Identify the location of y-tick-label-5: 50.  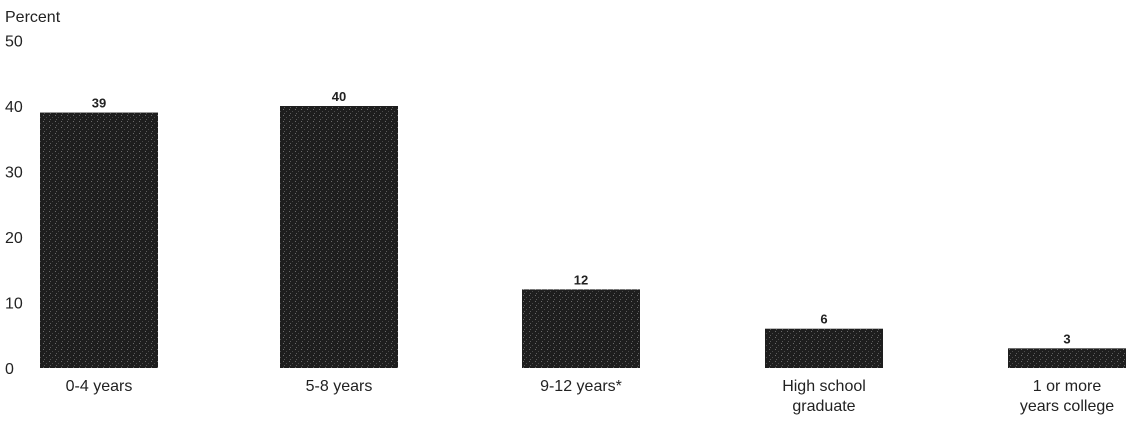
(14, 42).